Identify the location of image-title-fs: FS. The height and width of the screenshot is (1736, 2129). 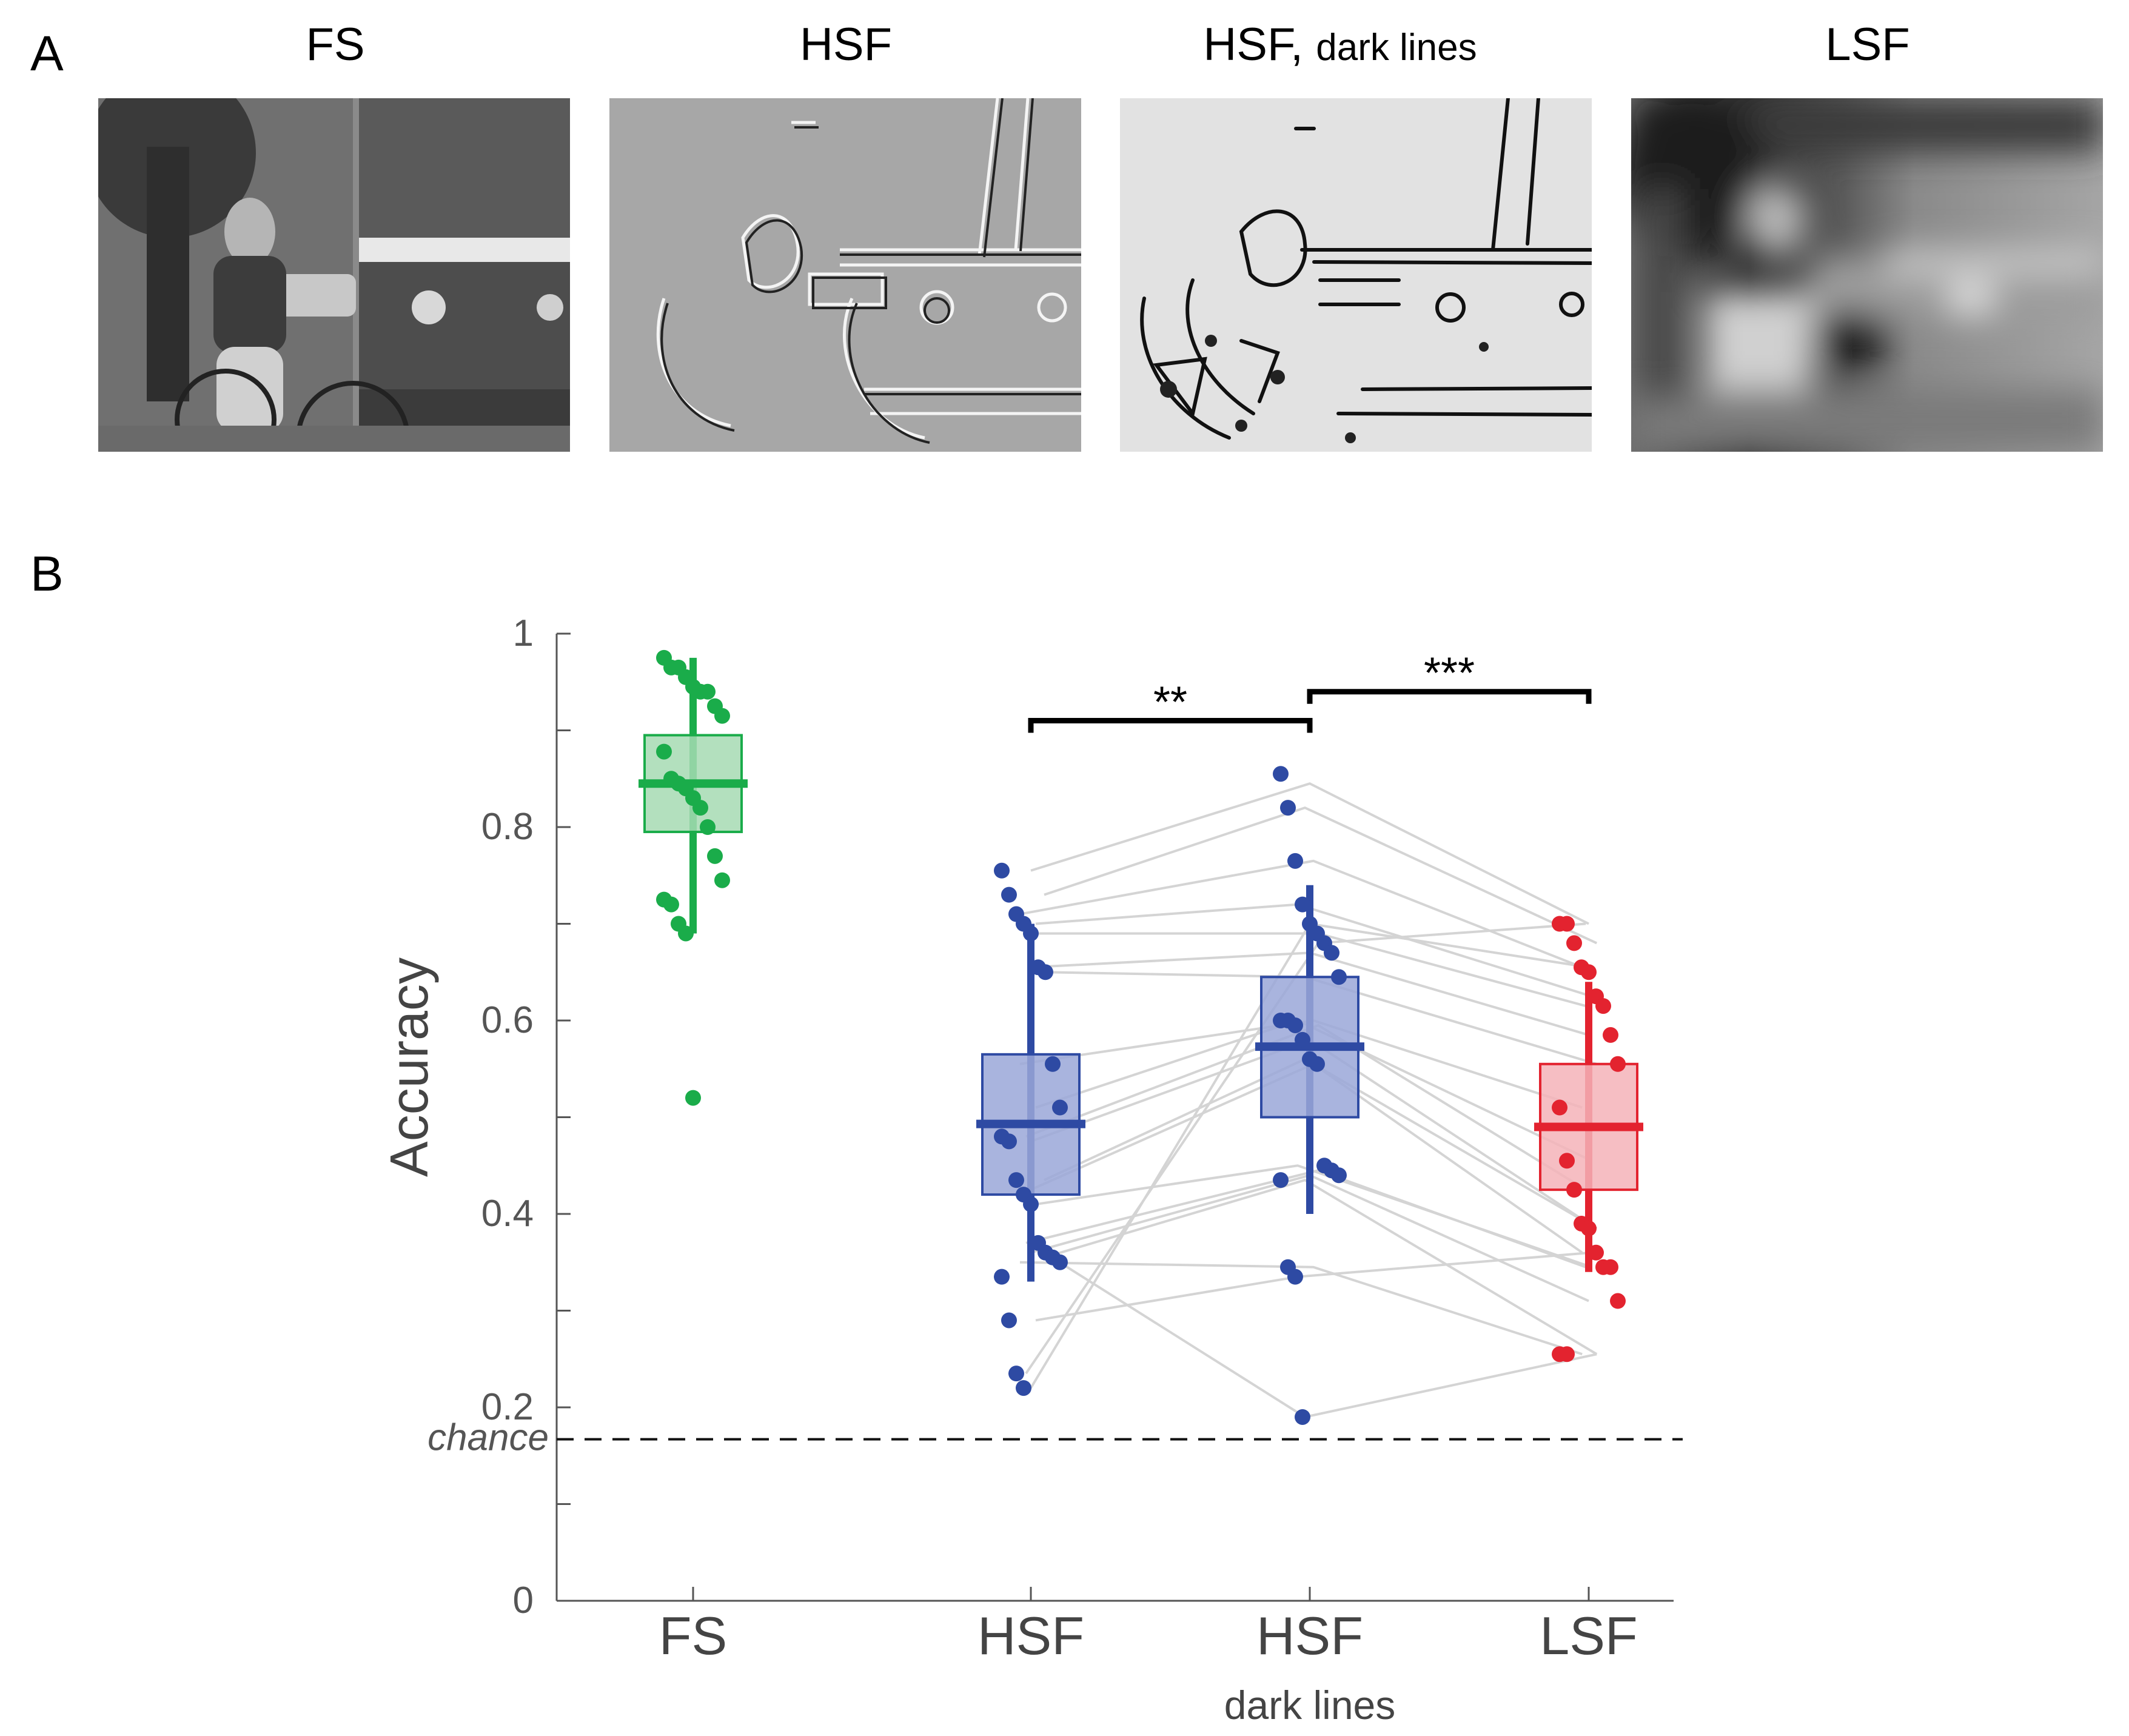
(335, 44).